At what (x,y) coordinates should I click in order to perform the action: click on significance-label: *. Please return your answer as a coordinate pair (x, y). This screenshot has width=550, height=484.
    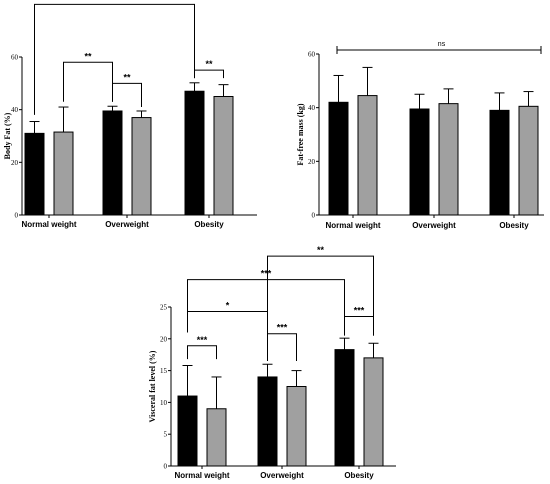
    Looking at the image, I should click on (228, 305).